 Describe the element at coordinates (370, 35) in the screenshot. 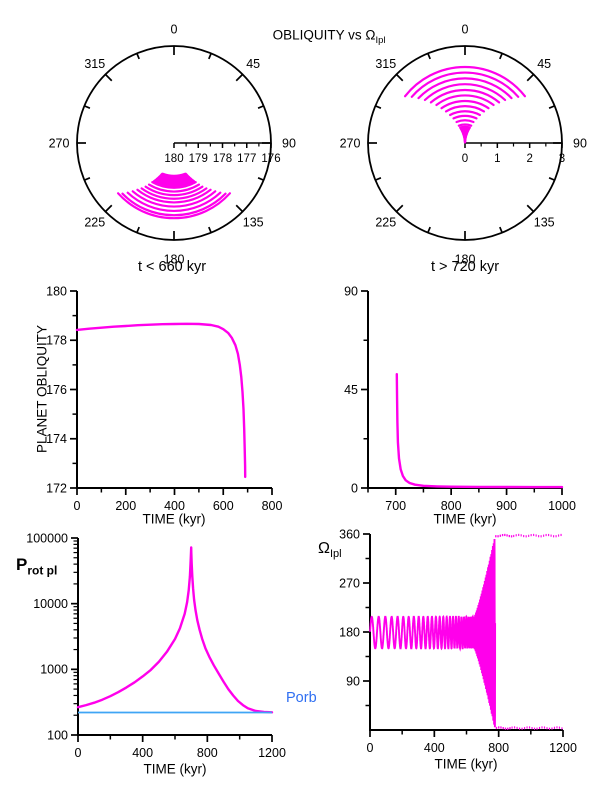

I see `omega-symbol: Ω` at that location.